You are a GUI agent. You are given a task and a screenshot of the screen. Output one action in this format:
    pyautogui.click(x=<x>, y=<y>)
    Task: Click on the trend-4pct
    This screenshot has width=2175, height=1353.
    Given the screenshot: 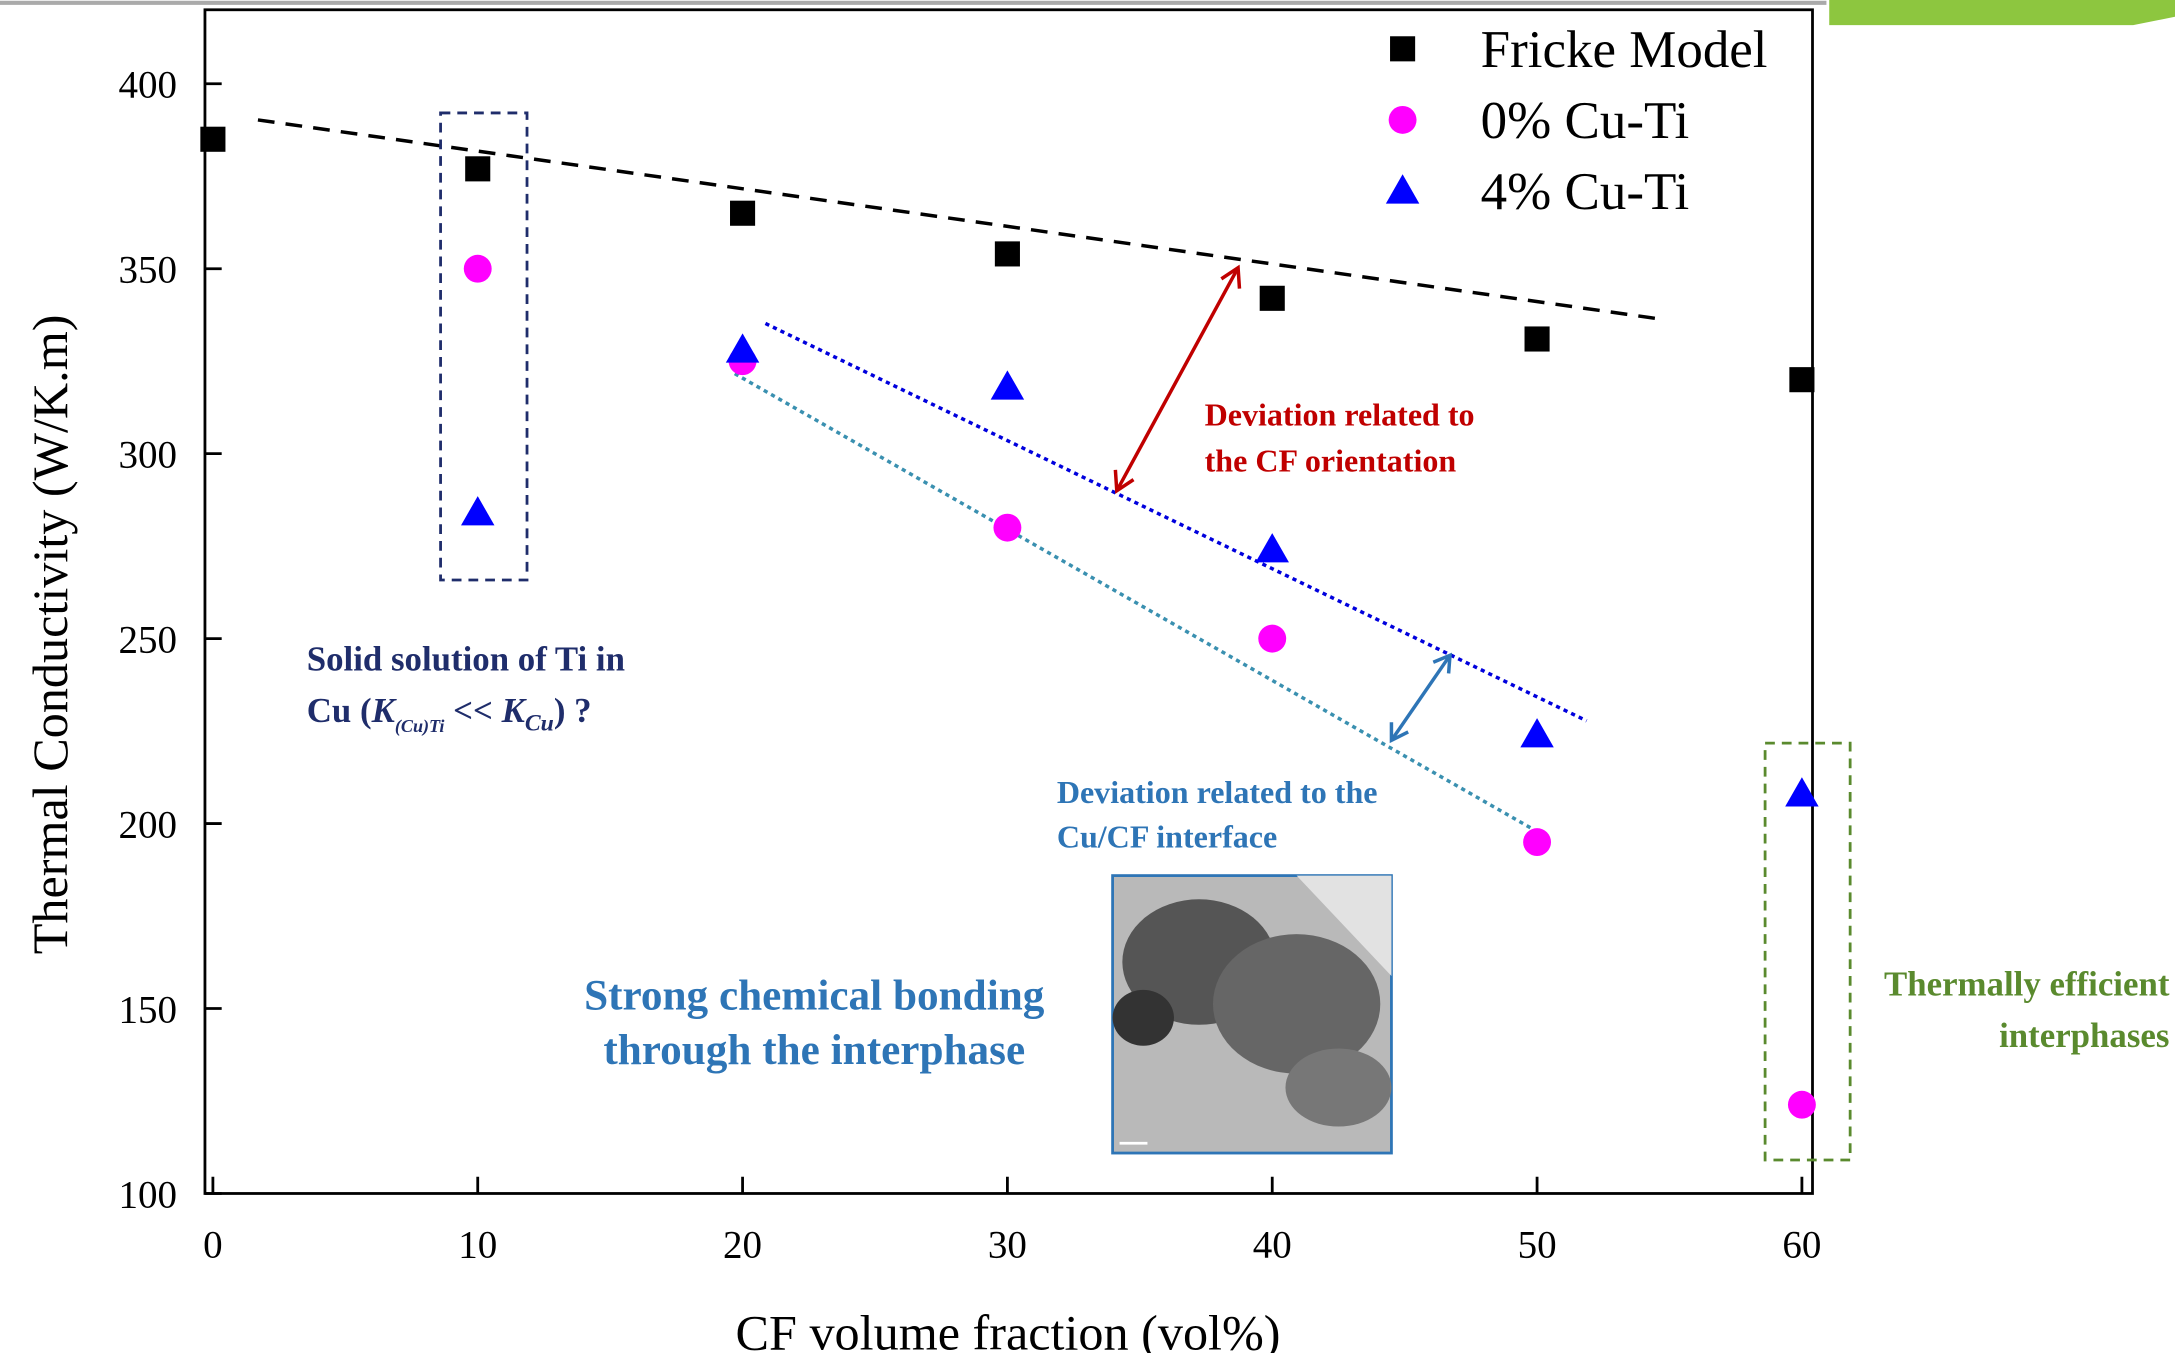 What is the action you would take?
    pyautogui.click(x=1176, y=522)
    